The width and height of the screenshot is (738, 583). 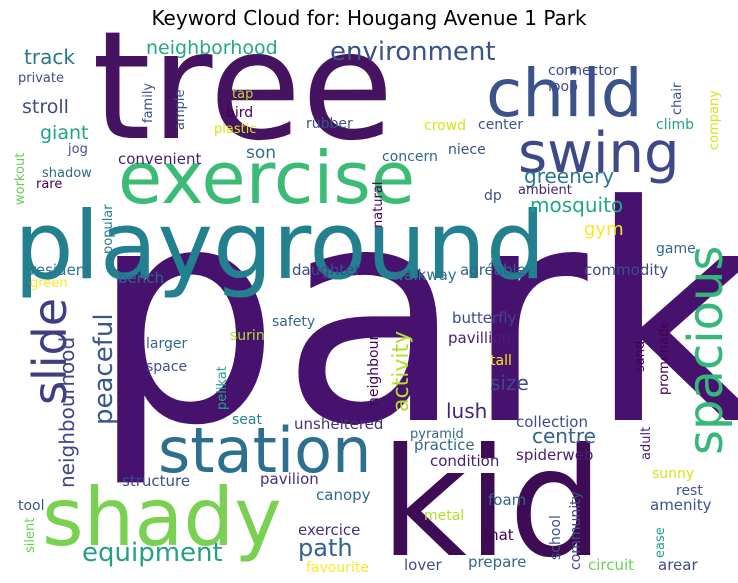 I want to click on word-gym: gym, so click(x=604, y=229).